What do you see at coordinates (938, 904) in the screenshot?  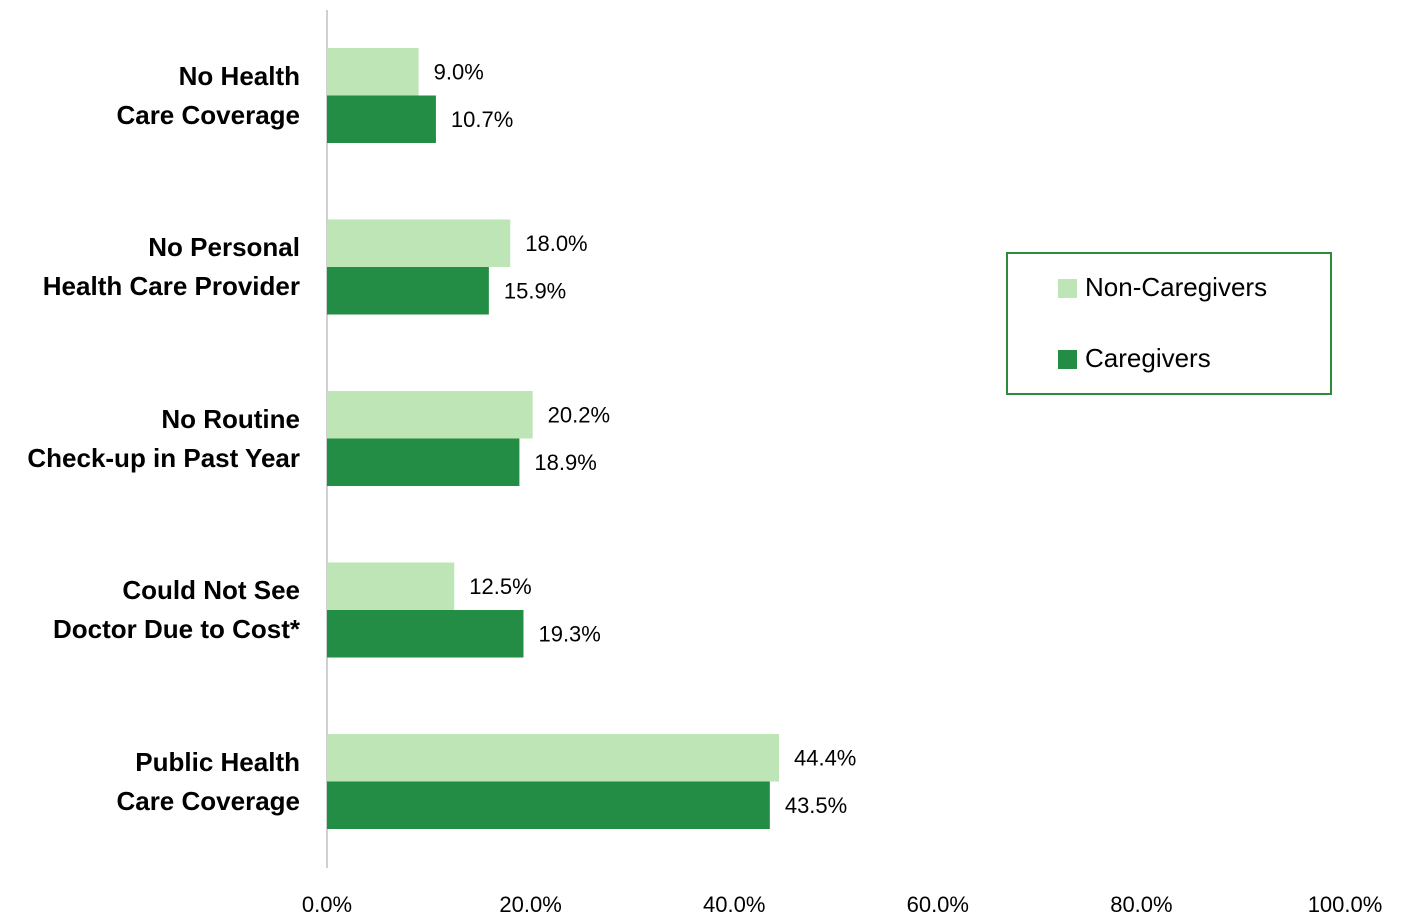 I see `x-tick-label: 60.0%` at bounding box center [938, 904].